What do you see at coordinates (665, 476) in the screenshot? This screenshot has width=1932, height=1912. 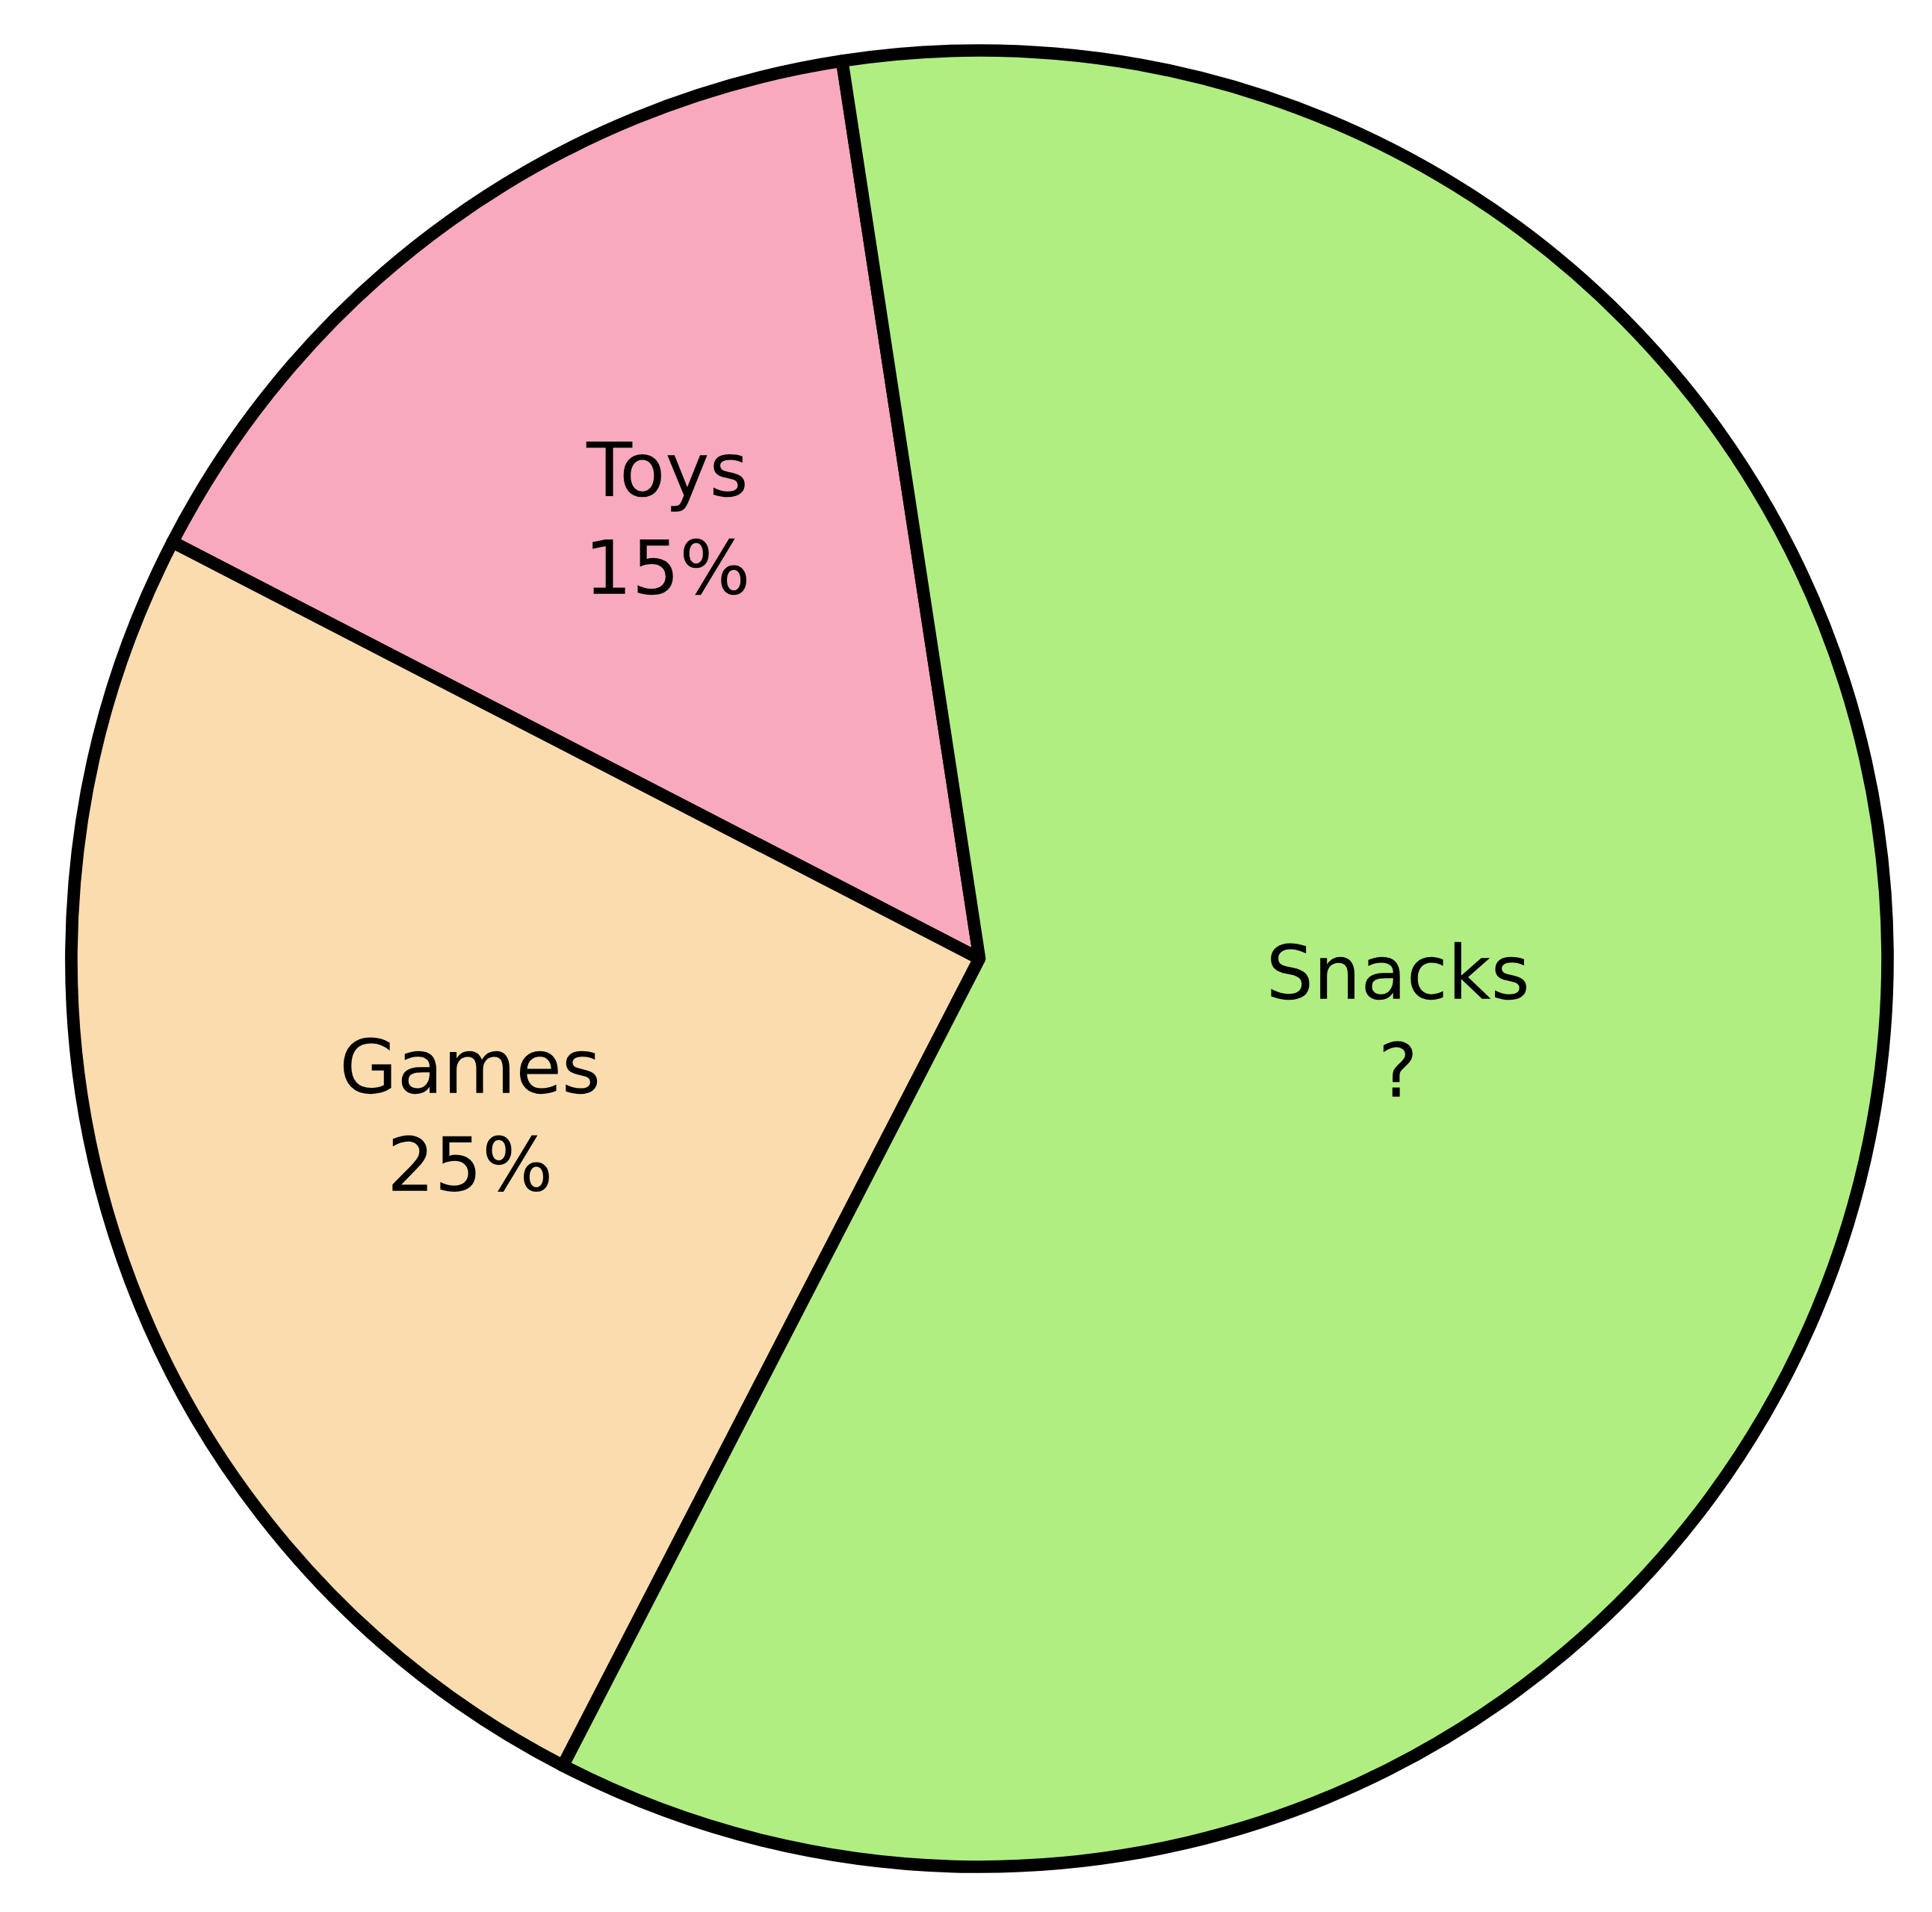 I see `slice-label: Toys` at bounding box center [665, 476].